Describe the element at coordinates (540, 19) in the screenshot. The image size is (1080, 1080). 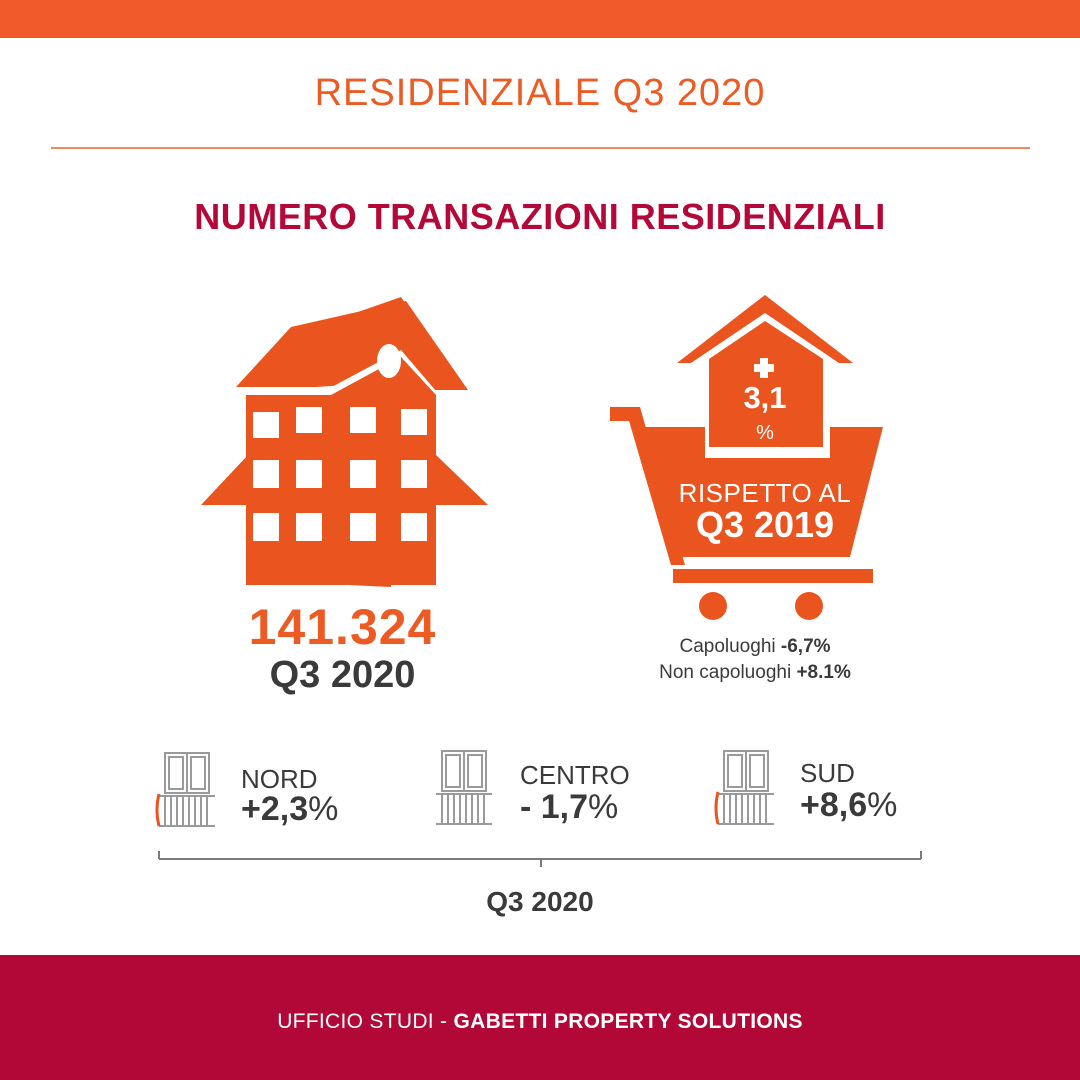
I see `top-accent-bar` at that location.